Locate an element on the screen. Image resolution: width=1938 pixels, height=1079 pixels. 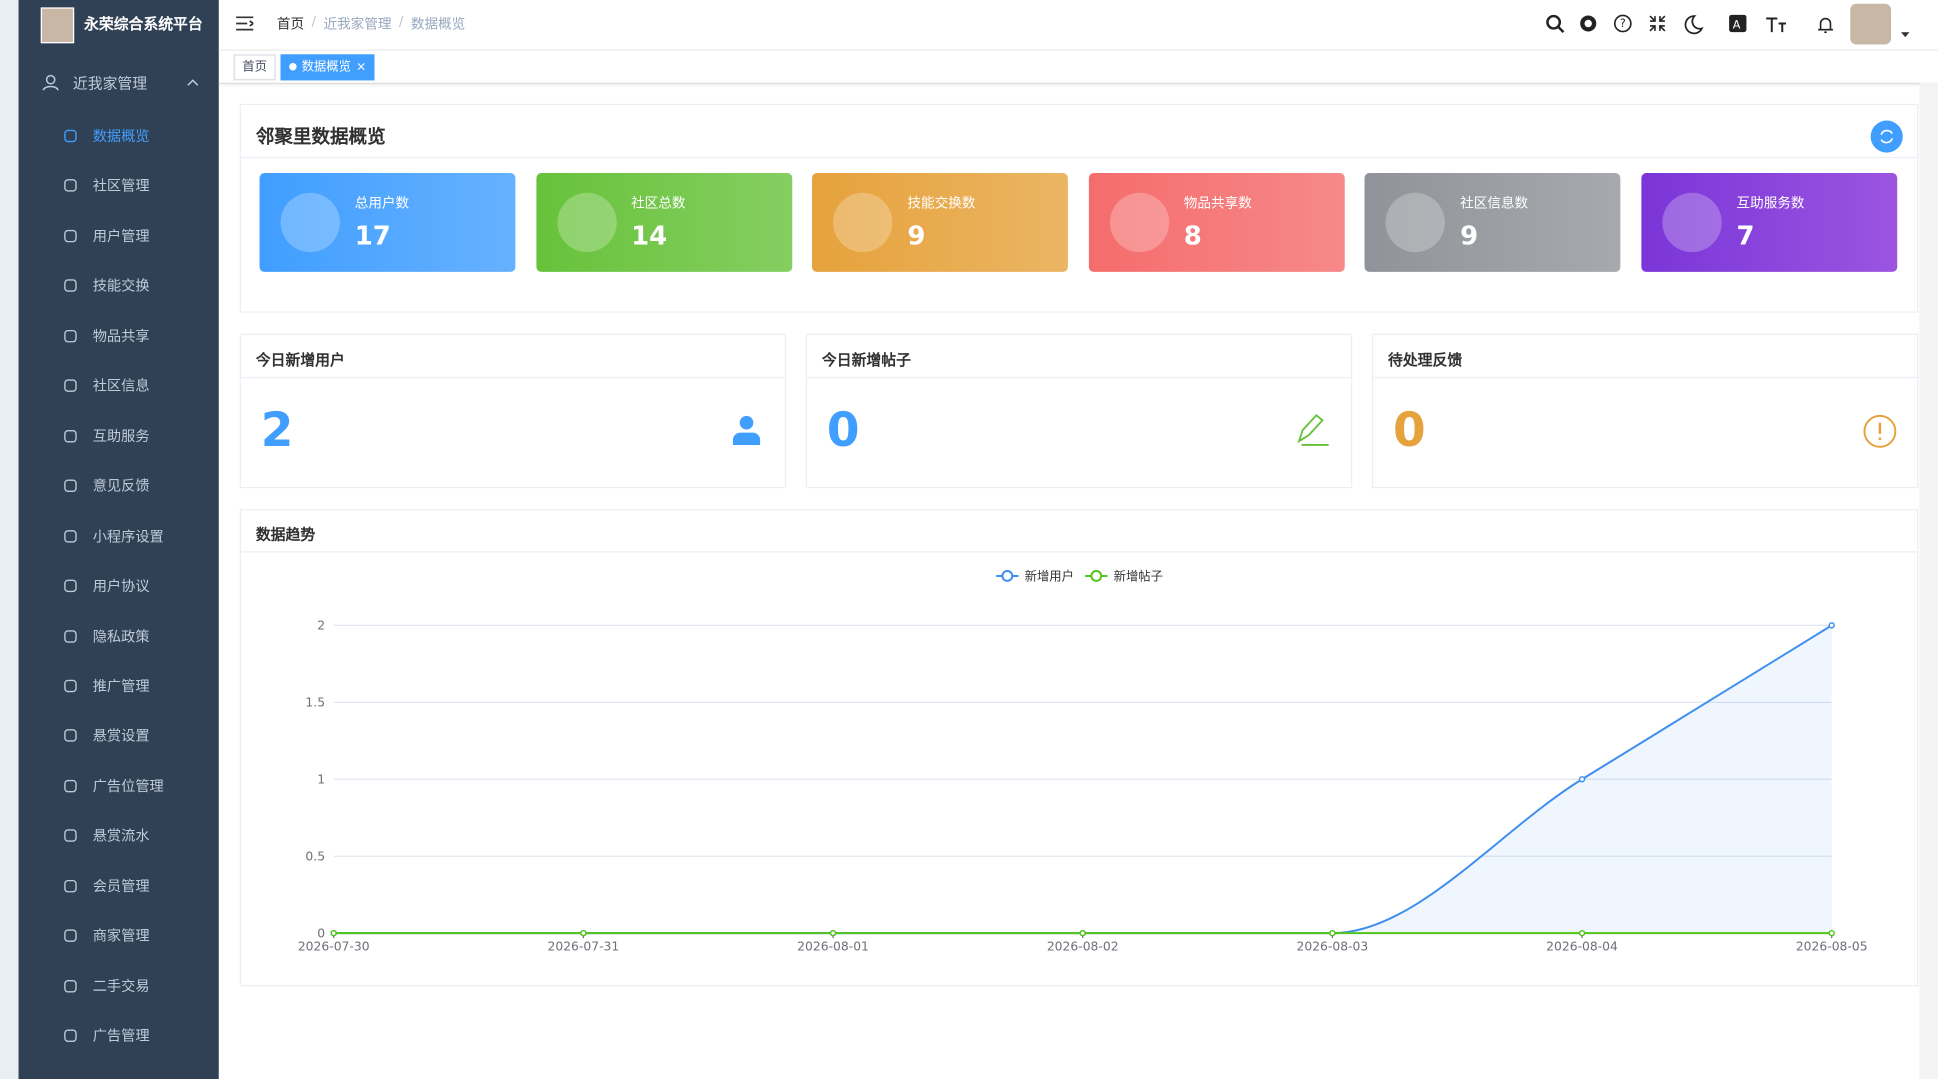
chart-title: 数据趋势 is located at coordinates (285, 534).